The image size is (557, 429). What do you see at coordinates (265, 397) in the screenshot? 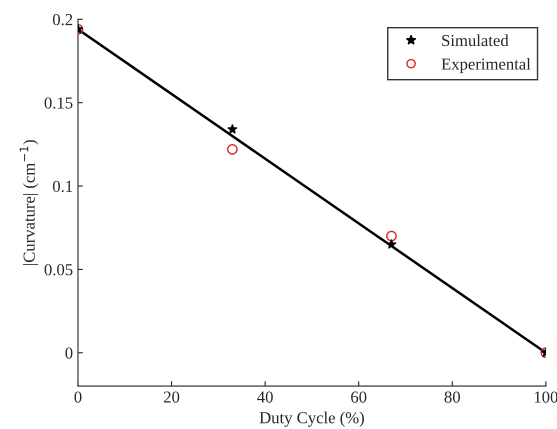
I see `x-tick-label: 40` at bounding box center [265, 397].